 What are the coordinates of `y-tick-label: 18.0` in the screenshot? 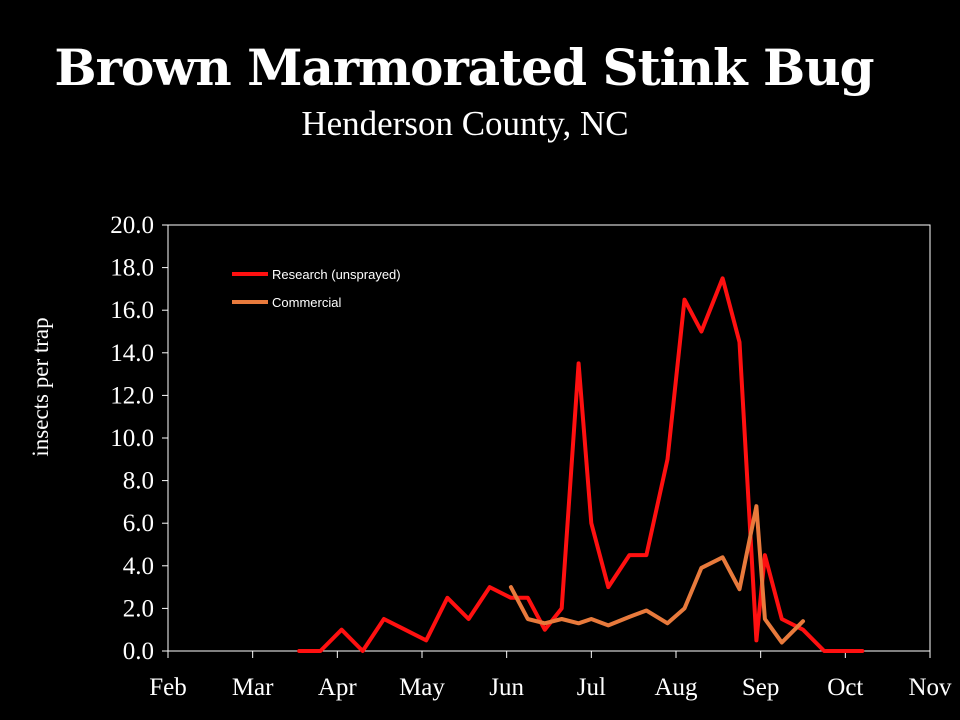 It's located at (132, 268).